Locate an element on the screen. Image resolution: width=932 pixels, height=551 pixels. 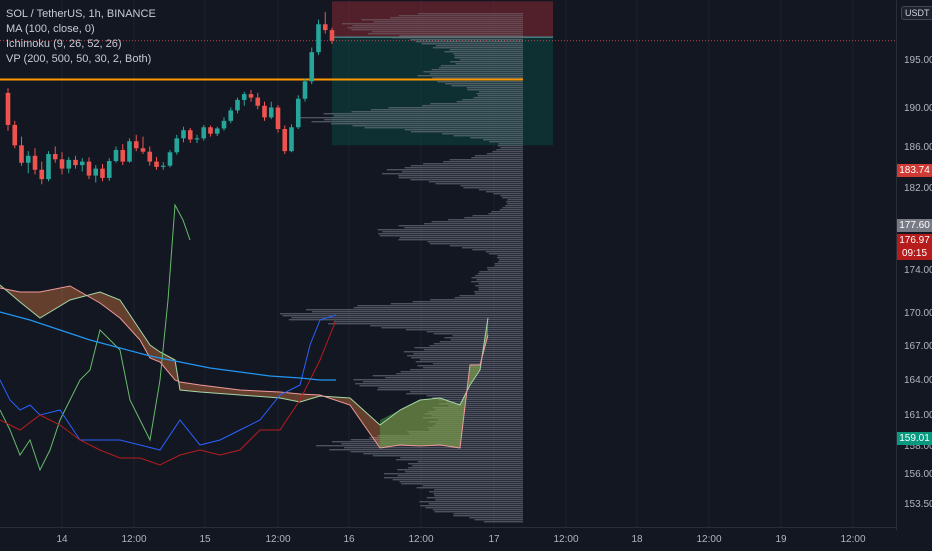
ma-indicator-label: MA (100, close, 0) is located at coordinates (50, 29).